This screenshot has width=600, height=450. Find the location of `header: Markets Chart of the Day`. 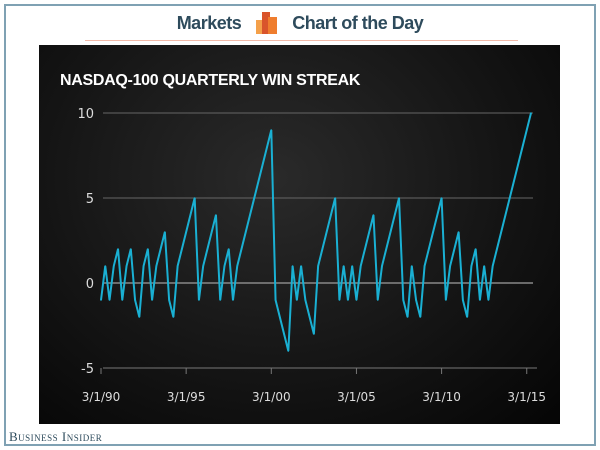

header: Markets Chart of the Day is located at coordinates (300, 23).